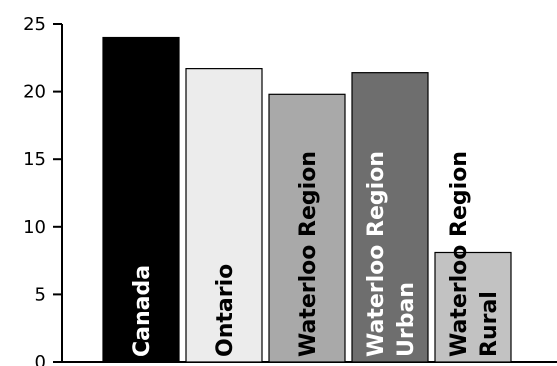  Describe the element at coordinates (34, 227) in the screenshot. I see `y-tick-label: 10` at that location.